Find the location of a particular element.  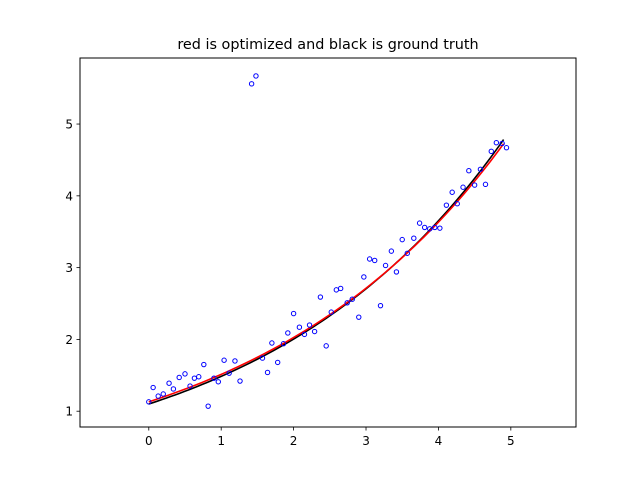

x-tick-label: 4 is located at coordinates (439, 441).